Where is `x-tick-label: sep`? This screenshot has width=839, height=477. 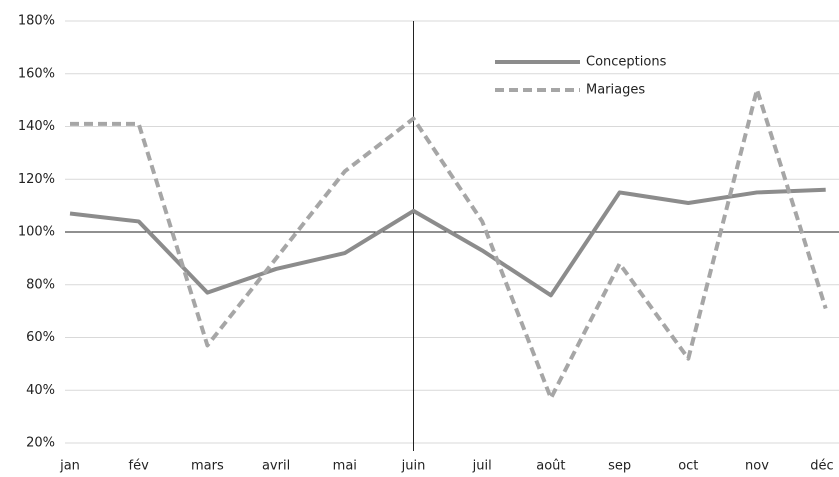
x-tick-label: sep is located at coordinates (619, 466).